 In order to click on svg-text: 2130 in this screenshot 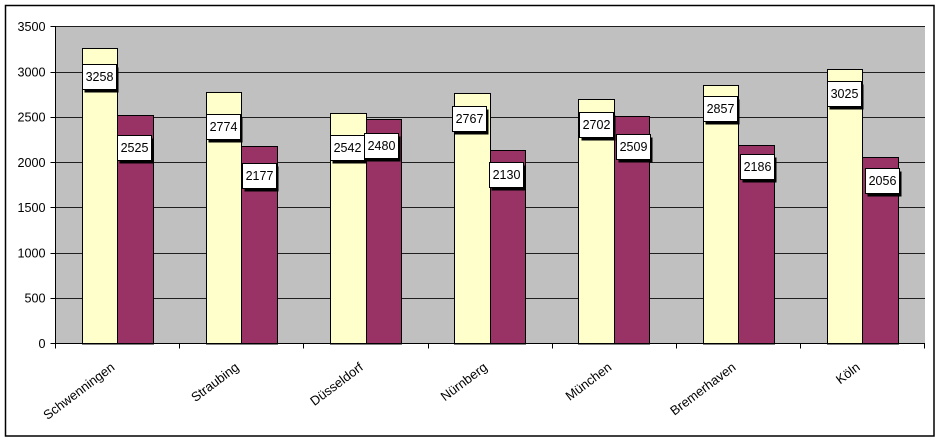, I will do `click(507, 175)`.